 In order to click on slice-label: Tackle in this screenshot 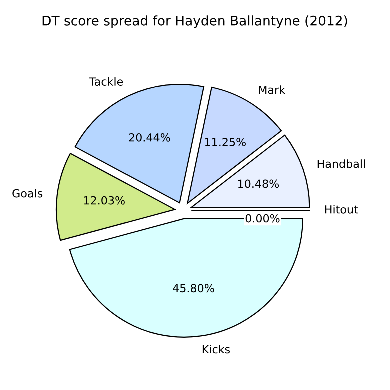, I will do `click(106, 81)`.